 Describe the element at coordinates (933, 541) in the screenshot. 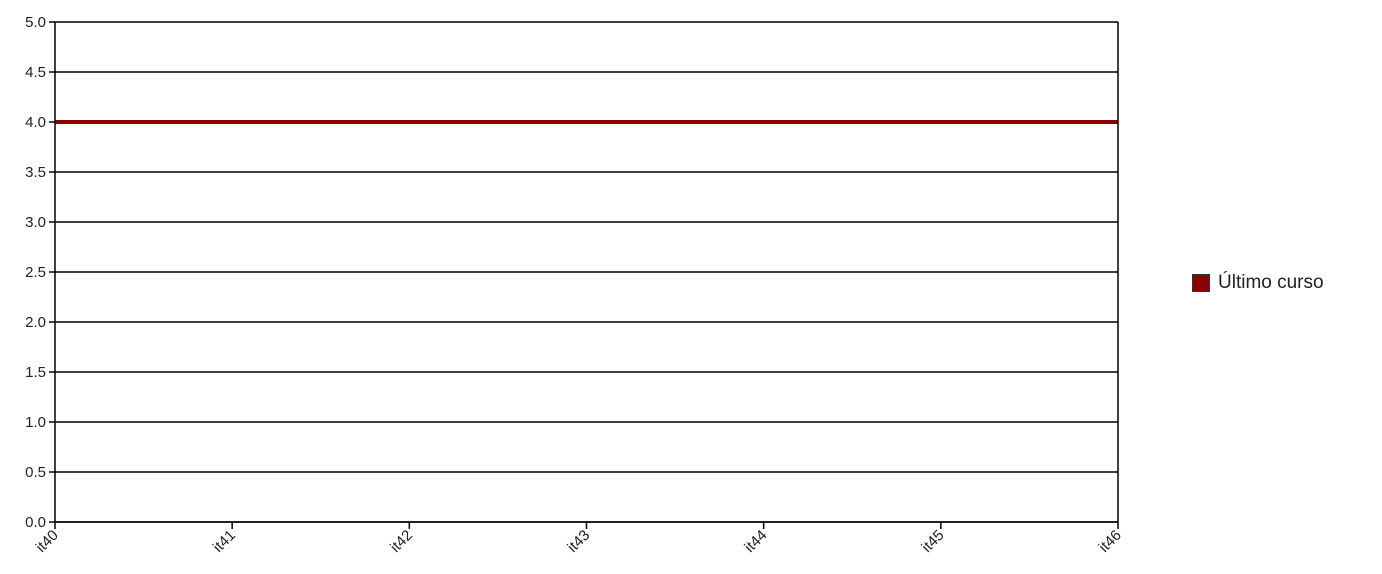

I see `x-tick-label: it45` at that location.